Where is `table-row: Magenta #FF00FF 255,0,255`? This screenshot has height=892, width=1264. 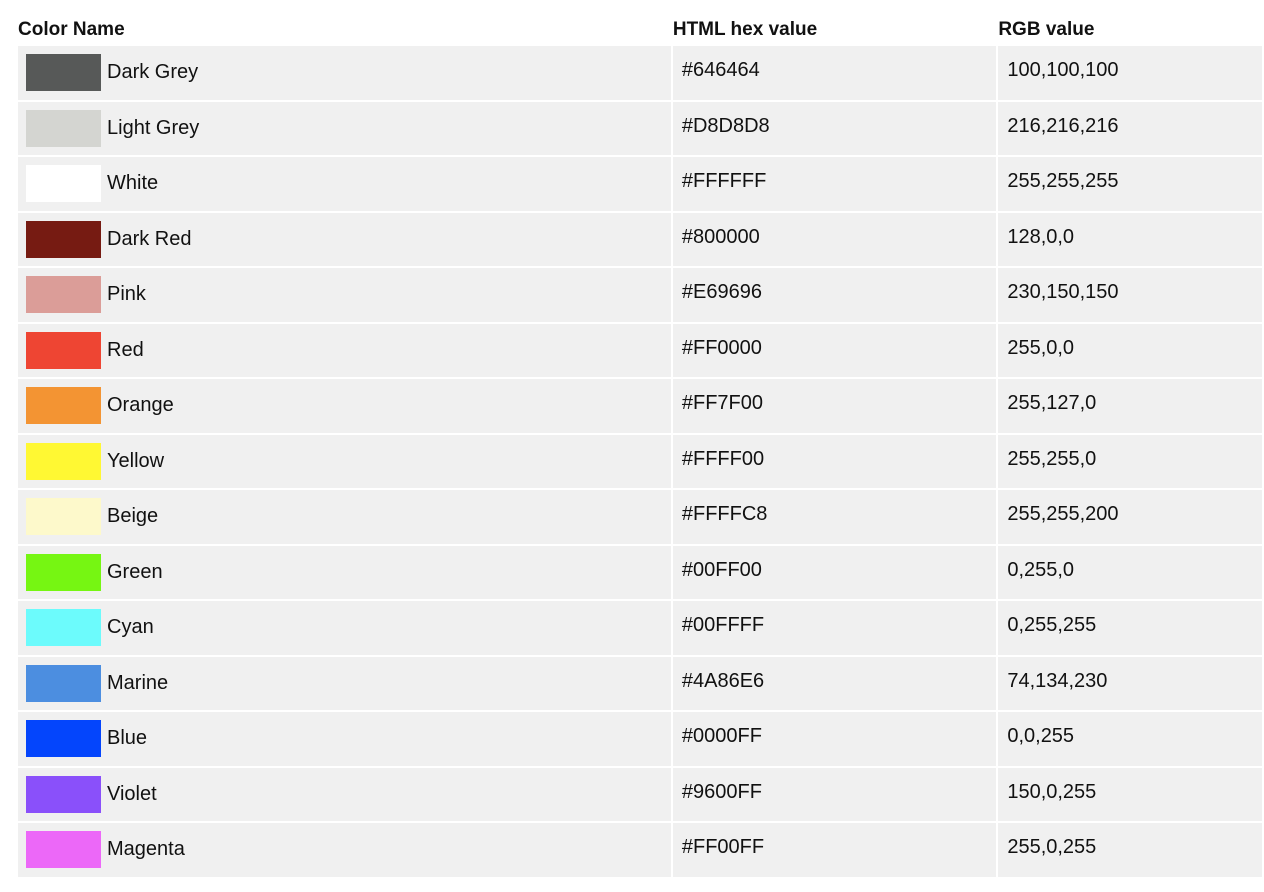
table-row: Magenta #FF00FF 255,0,255 is located at coordinates (640, 850).